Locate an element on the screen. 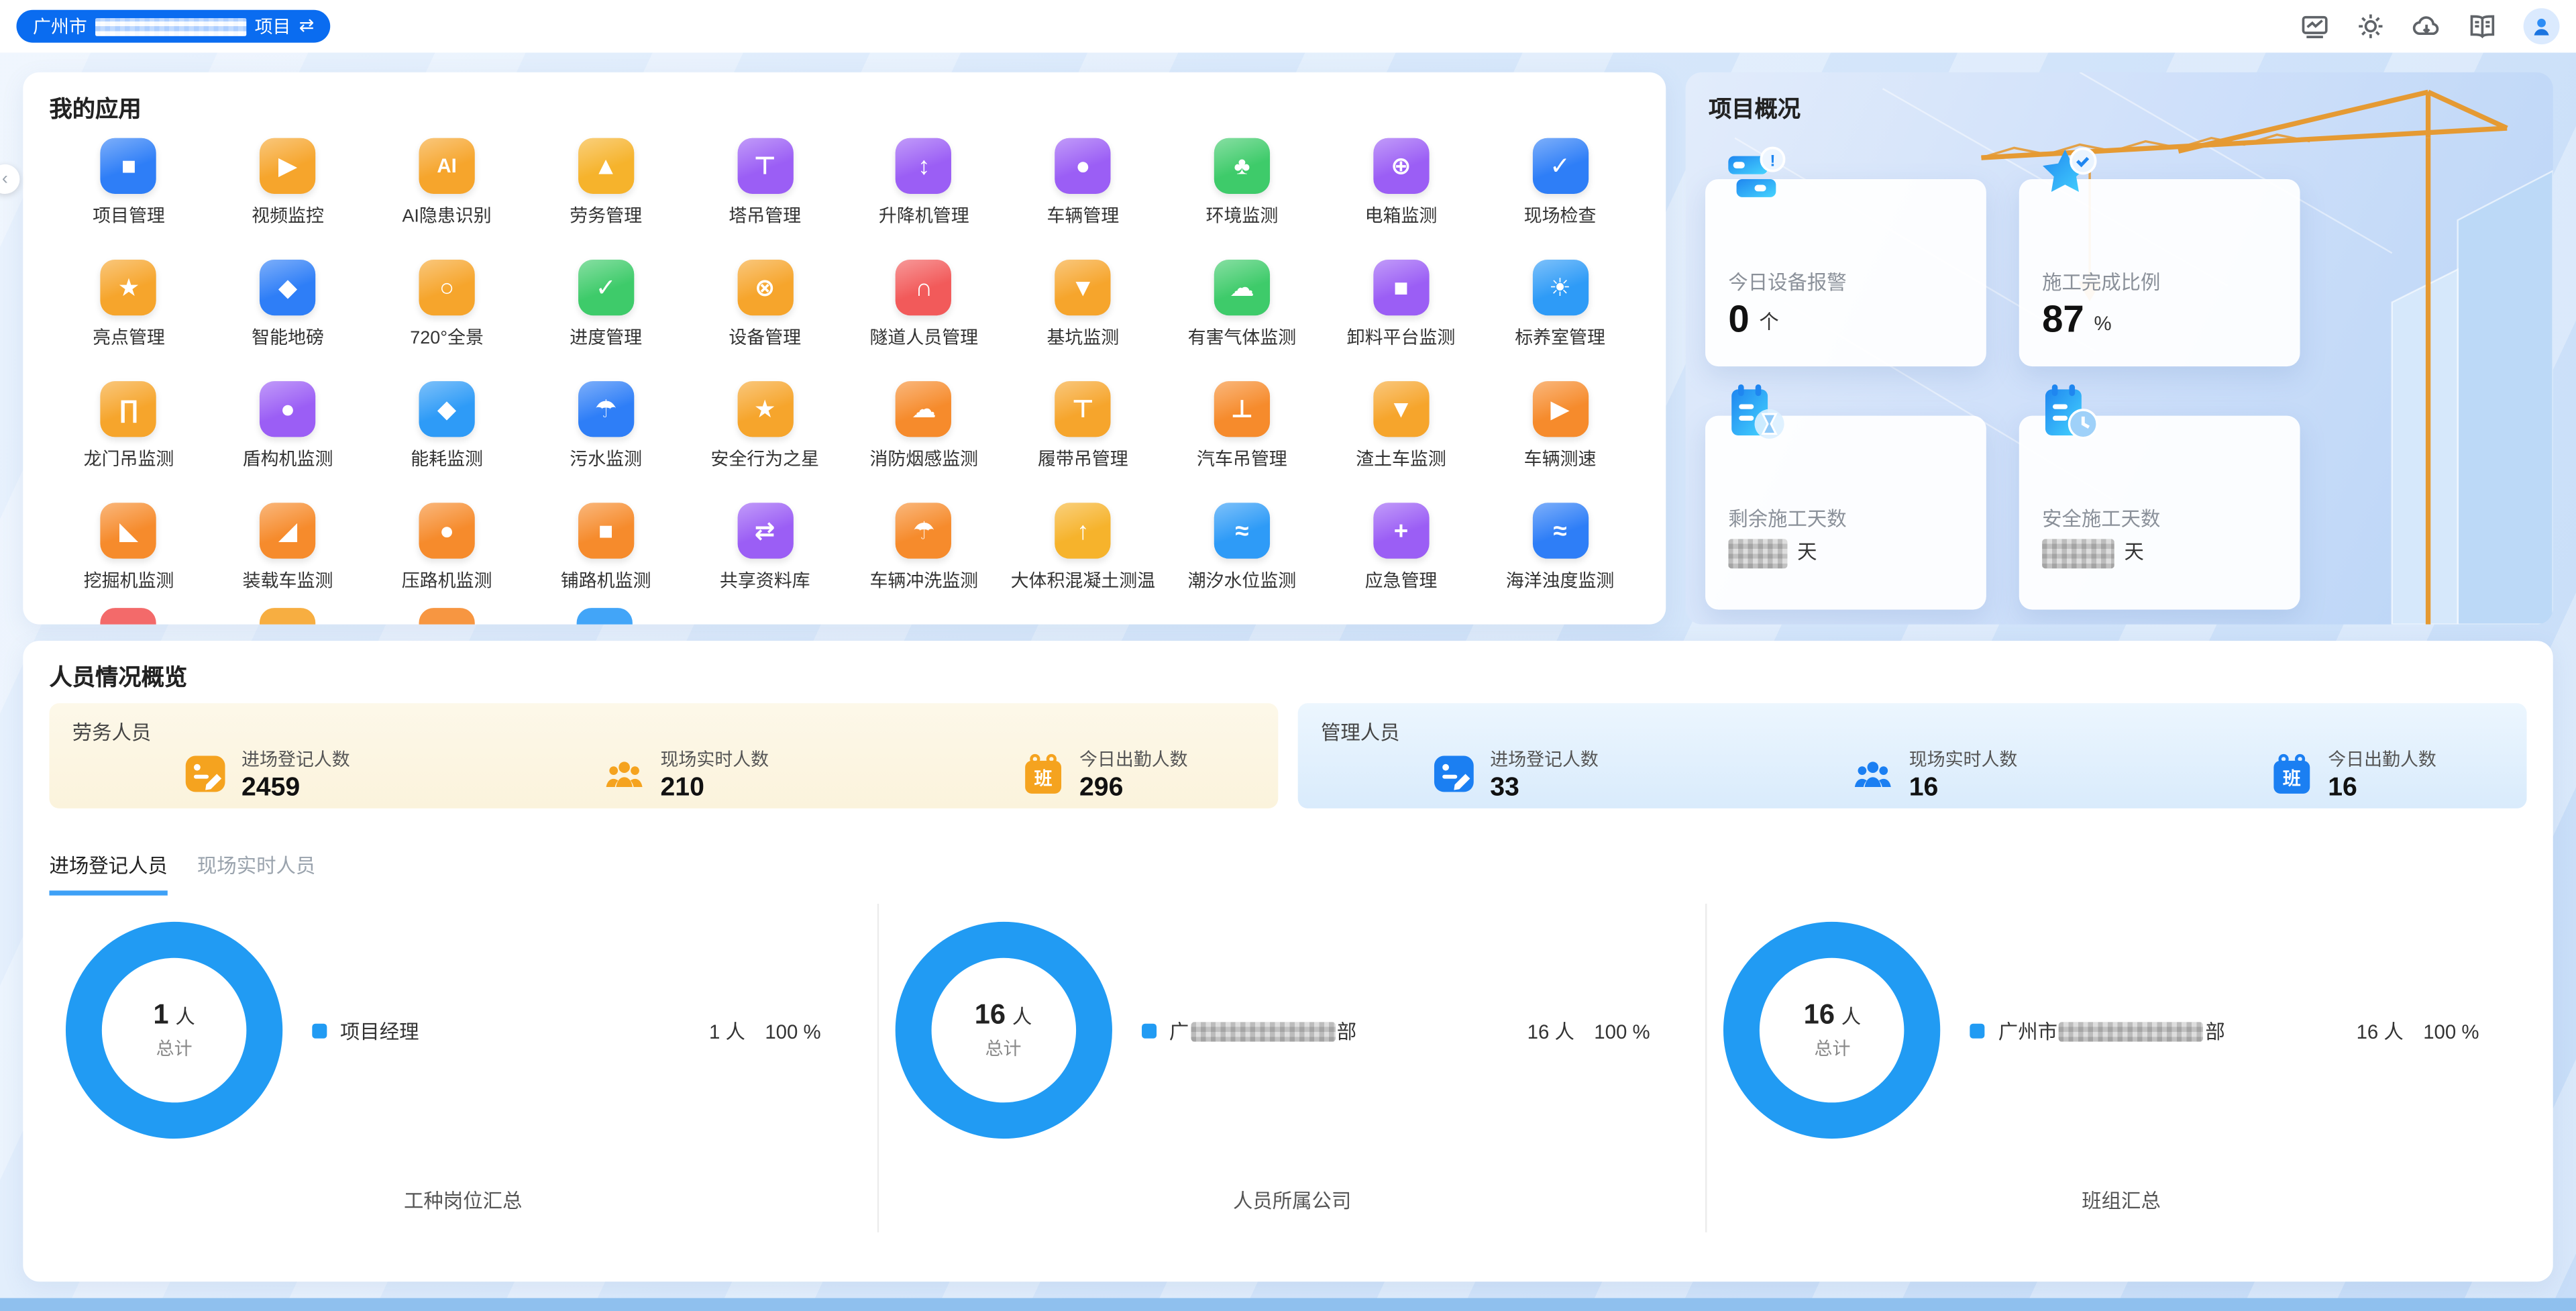  app-item: ✓ 进度管理 is located at coordinates (606, 309).